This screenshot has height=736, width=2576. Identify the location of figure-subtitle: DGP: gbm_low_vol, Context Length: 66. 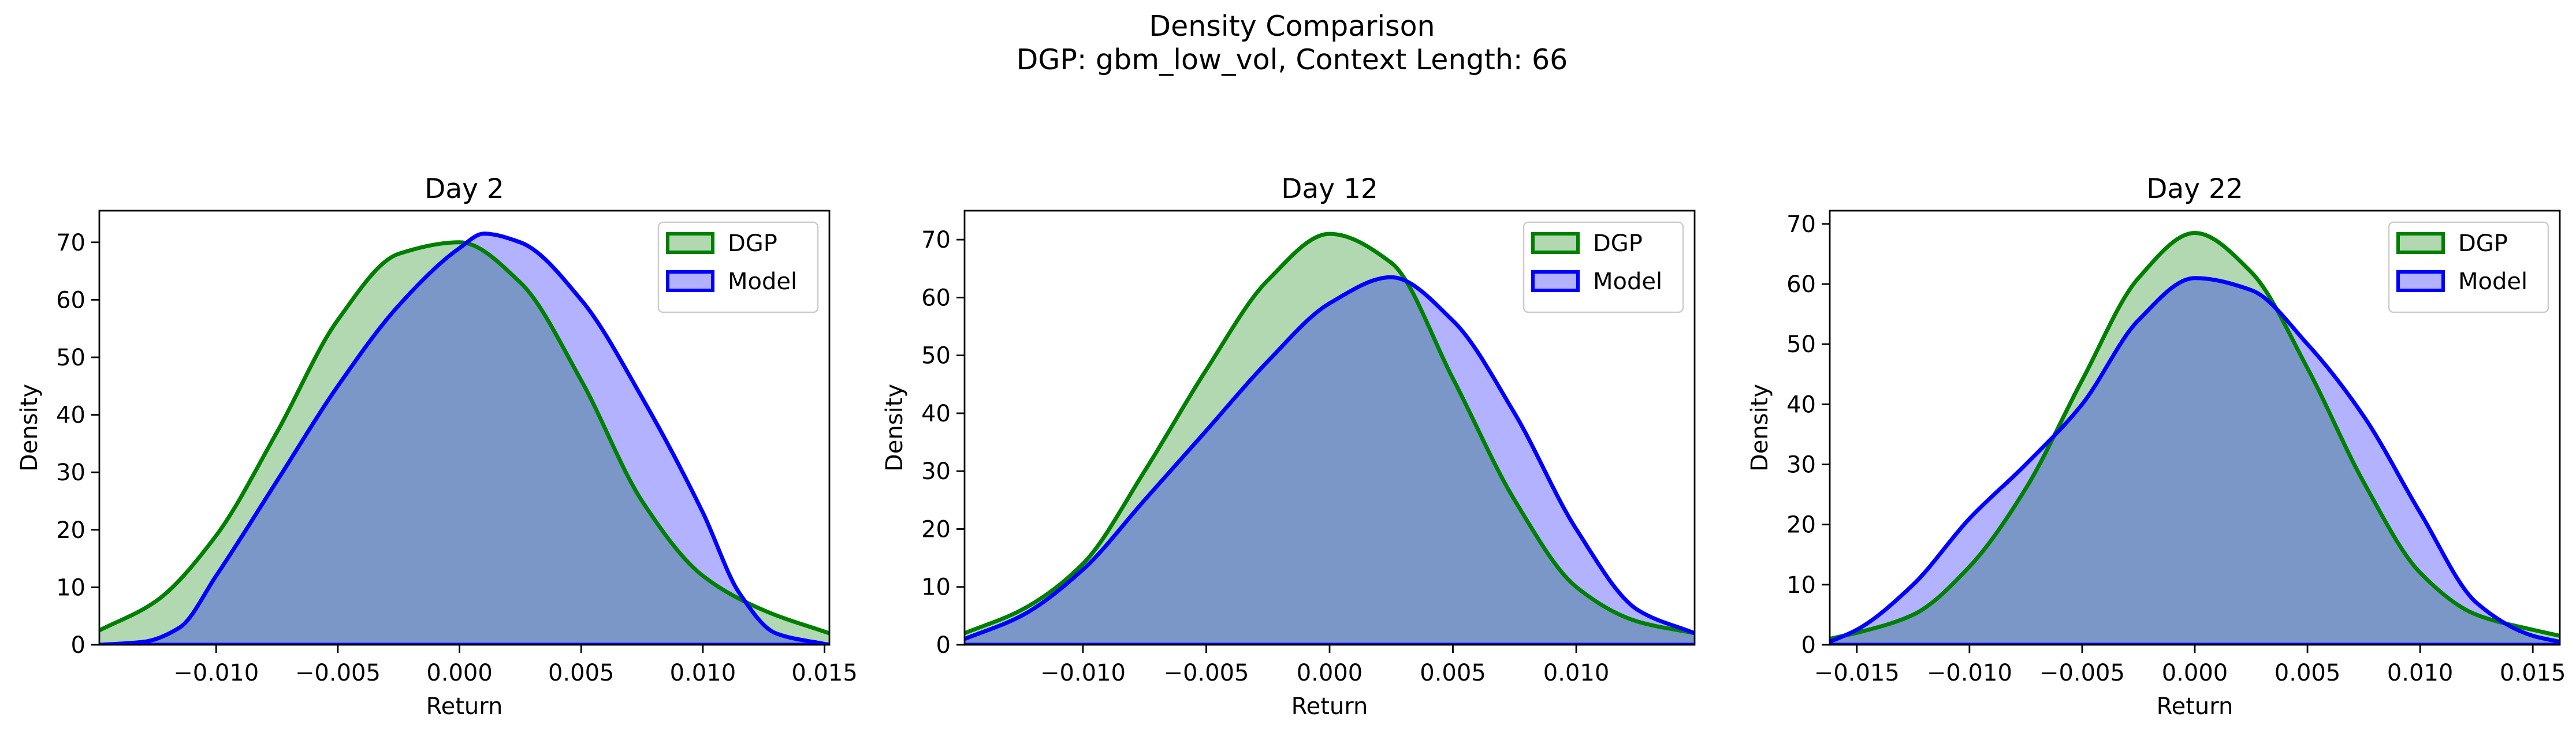
(1293, 59).